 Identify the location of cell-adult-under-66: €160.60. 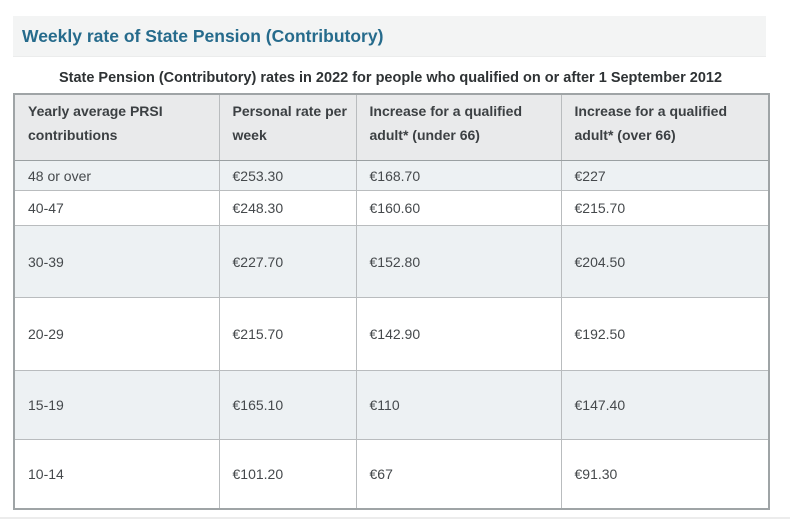
(458, 208).